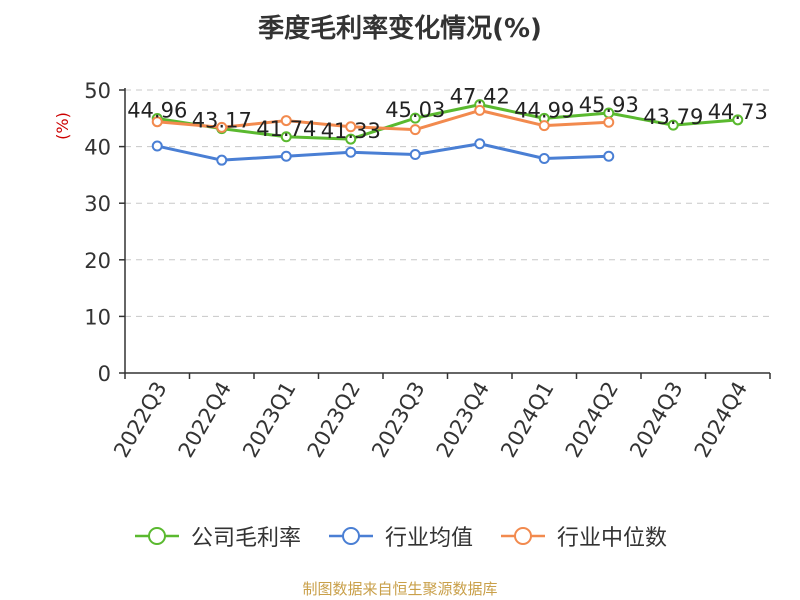 The image size is (800, 600). Describe the element at coordinates (350, 536) in the screenshot. I see `legend-swatch-industry-mean` at that location.